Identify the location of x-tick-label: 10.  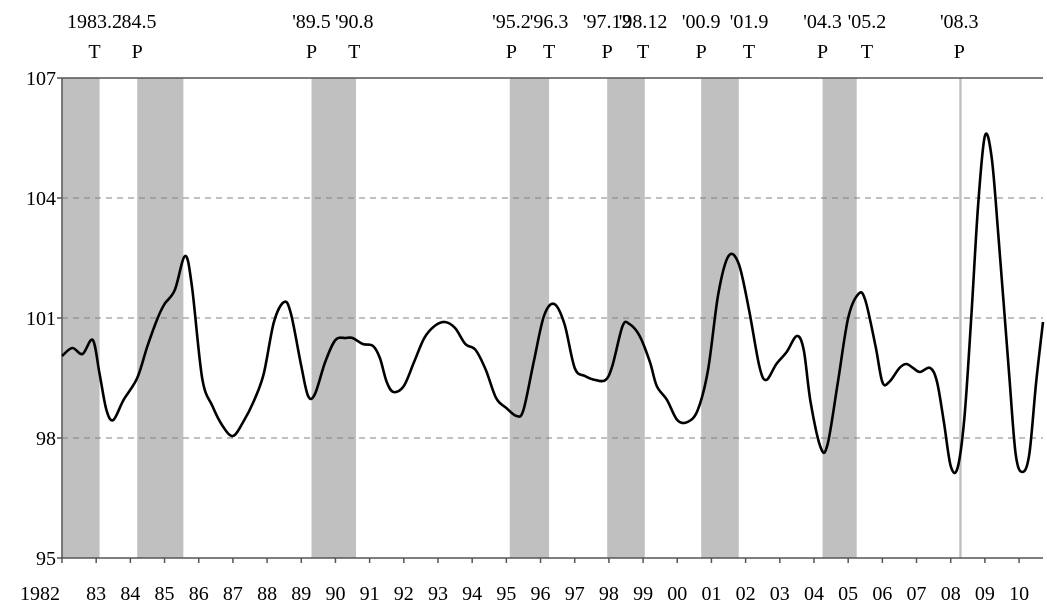
(1019, 594).